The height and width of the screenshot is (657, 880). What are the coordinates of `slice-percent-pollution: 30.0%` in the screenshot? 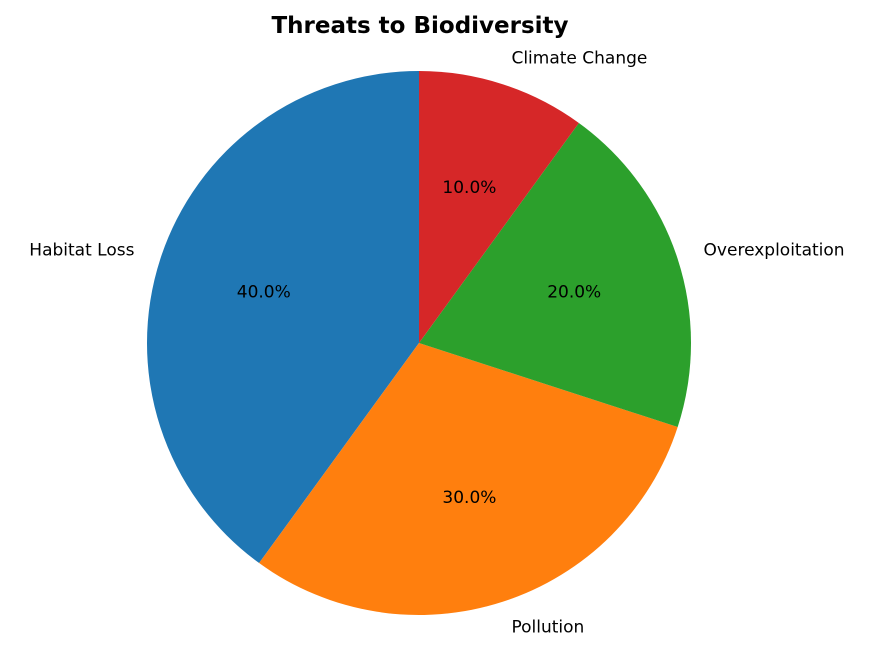 It's located at (469, 498).